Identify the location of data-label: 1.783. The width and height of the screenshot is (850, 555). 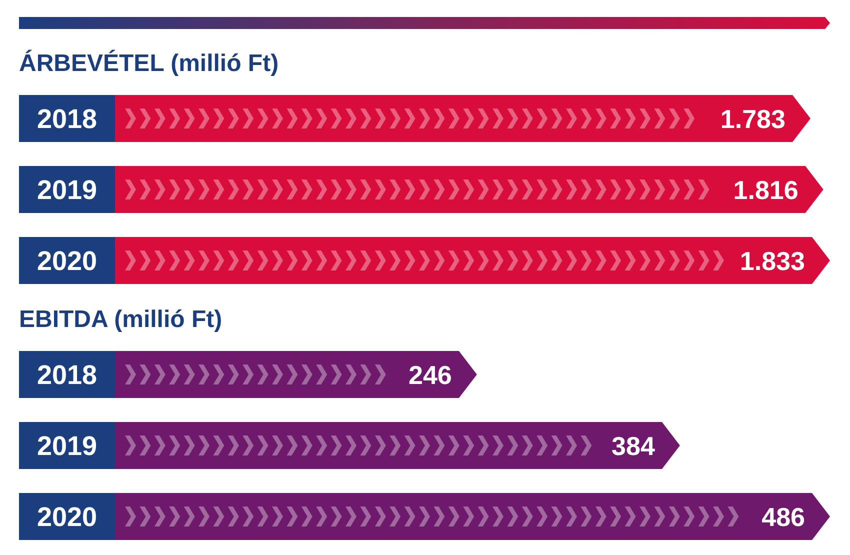
(753, 119).